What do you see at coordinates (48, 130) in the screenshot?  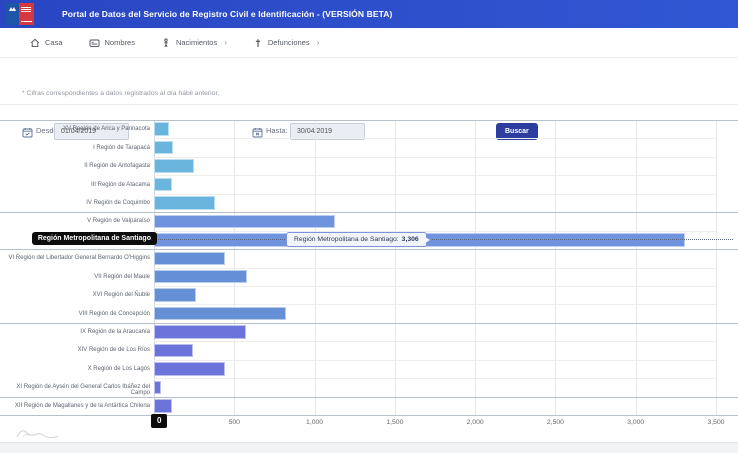 I see `desde-label: Desde:` at bounding box center [48, 130].